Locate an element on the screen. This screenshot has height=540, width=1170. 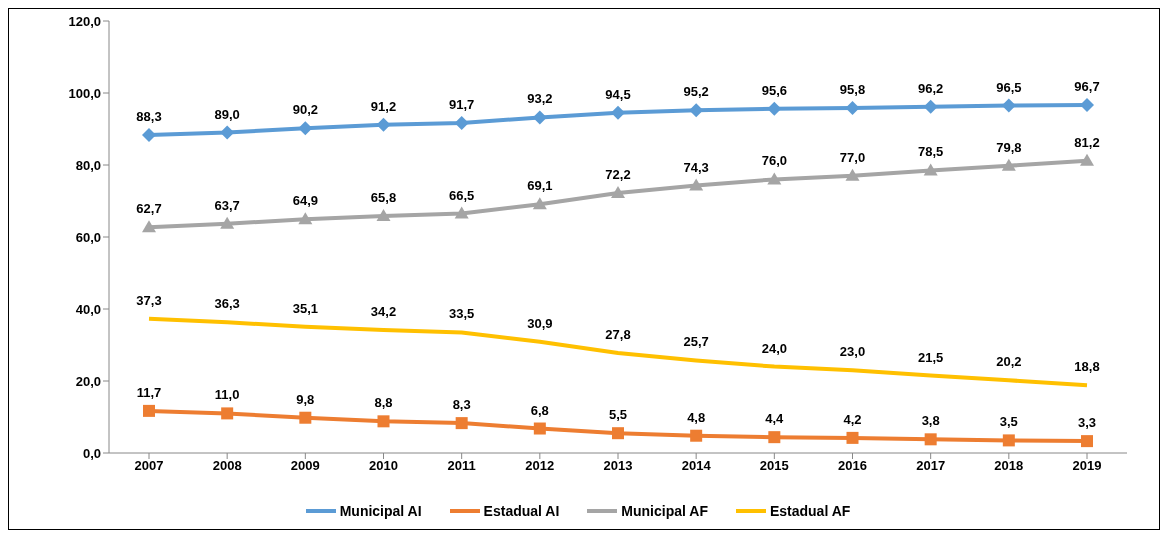
data-label: 91,7 is located at coordinates (462, 104).